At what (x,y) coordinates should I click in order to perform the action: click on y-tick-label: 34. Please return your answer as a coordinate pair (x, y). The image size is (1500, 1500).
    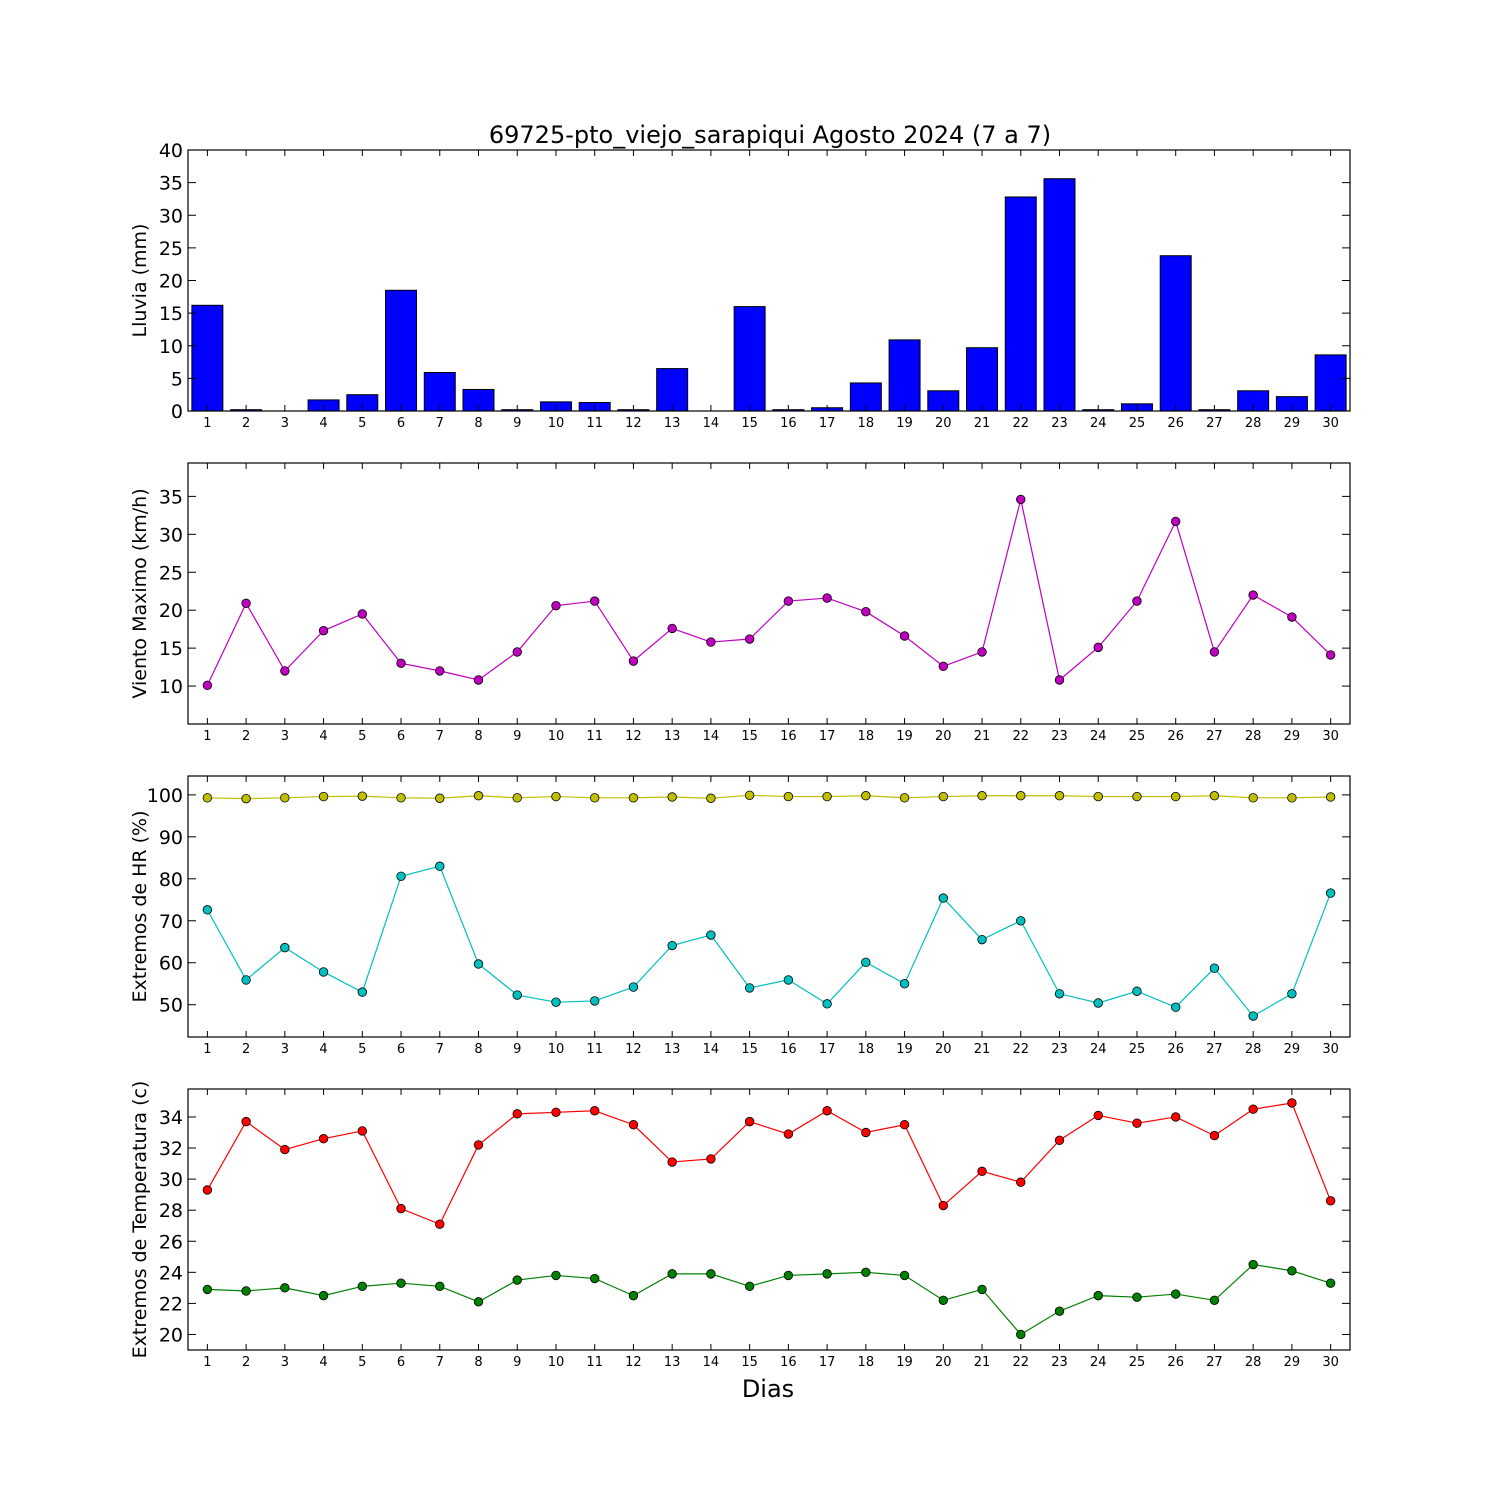
    Looking at the image, I should click on (171, 1118).